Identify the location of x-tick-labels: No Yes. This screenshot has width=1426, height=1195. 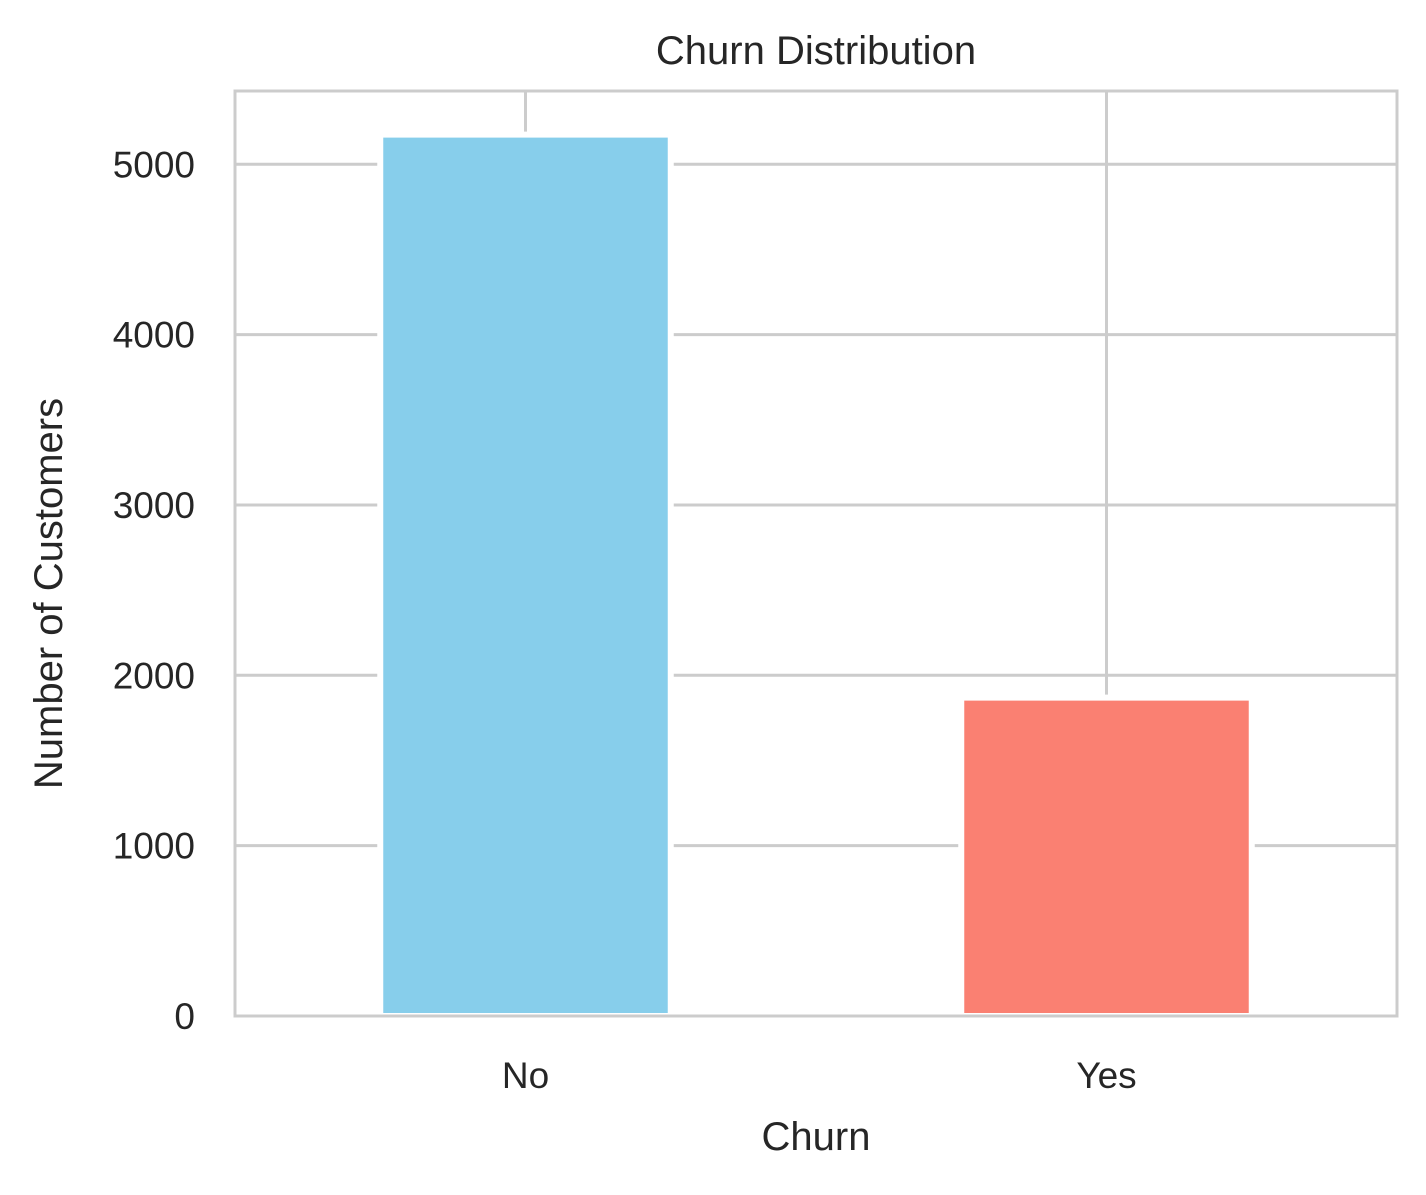
(819, 1075).